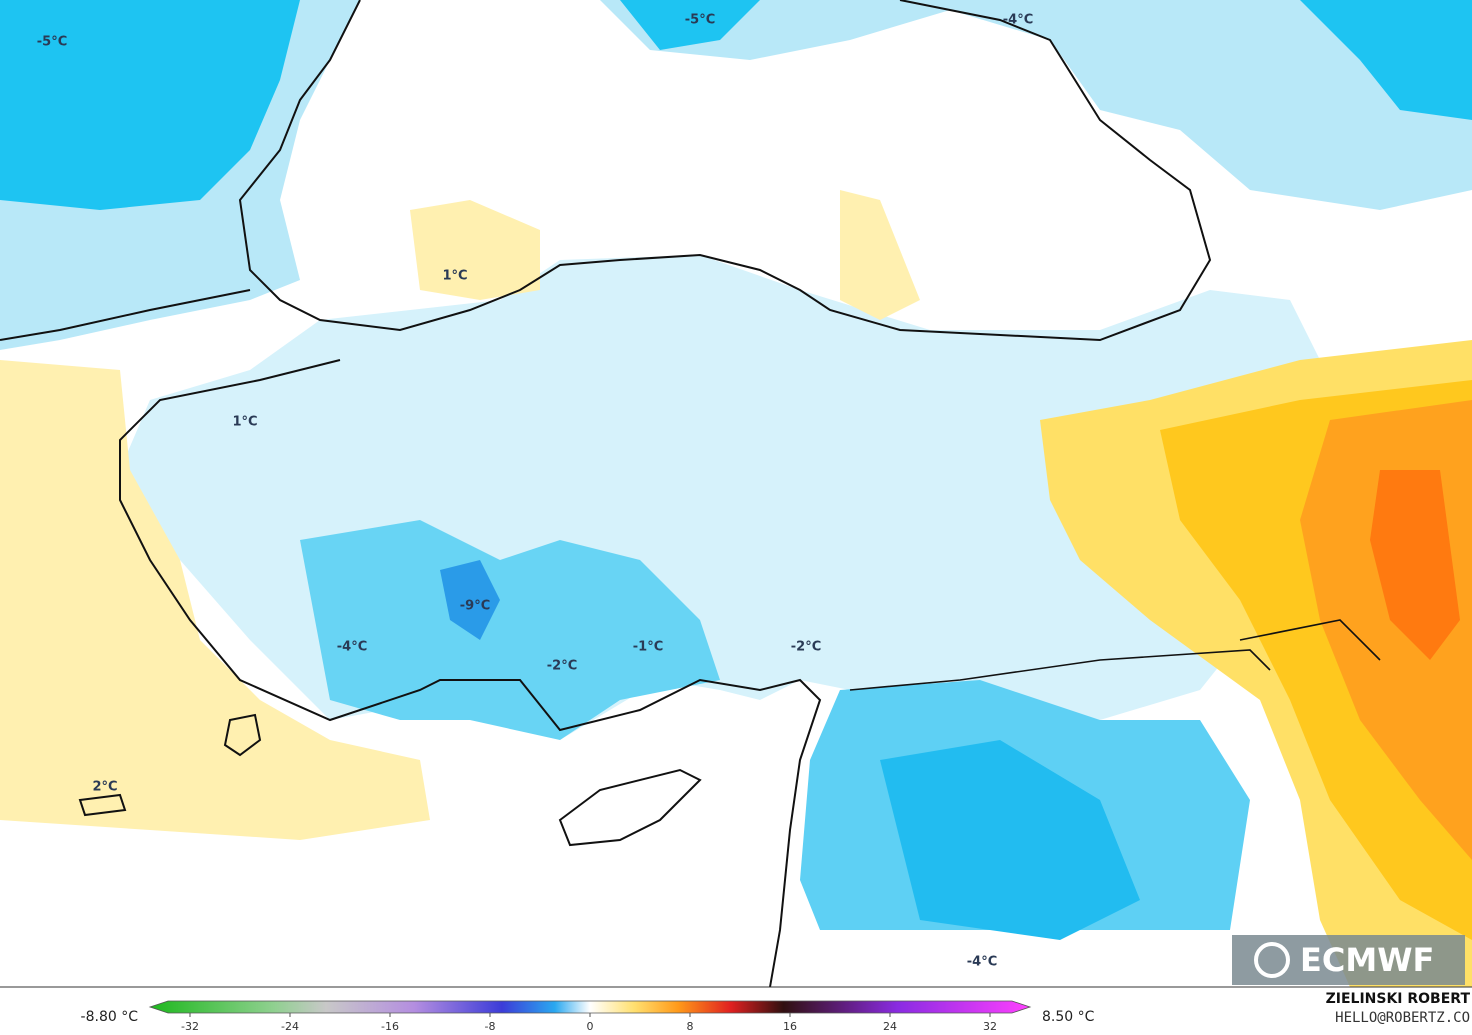 This screenshot has width=1472, height=1035. Describe the element at coordinates (590, 1026) in the screenshot. I see `tick-label: 0` at that location.